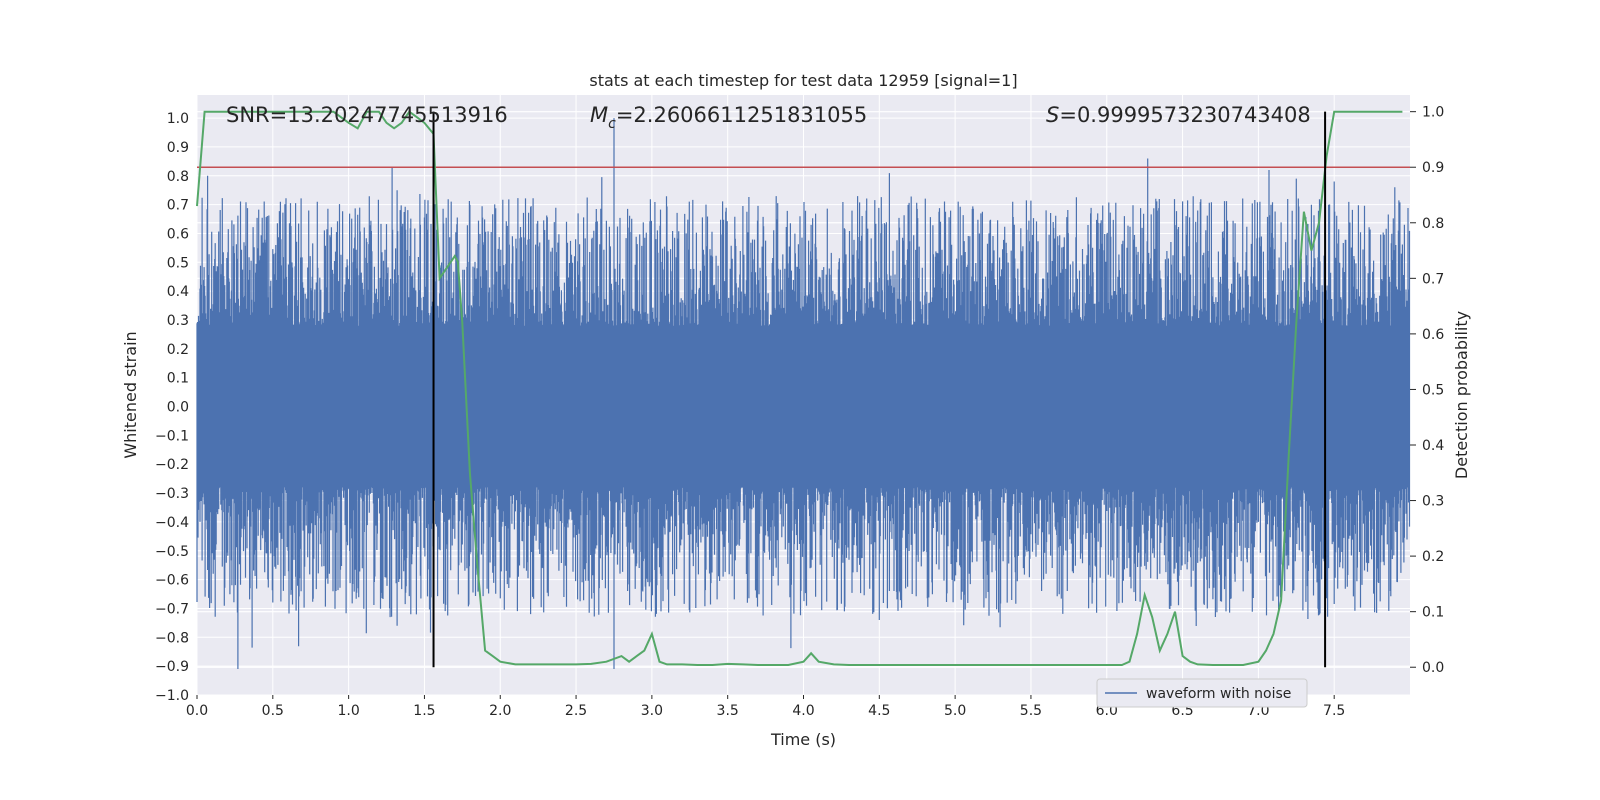 The height and width of the screenshot is (800, 1600). Describe the element at coordinates (178, 263) in the screenshot. I see `y-left-tick-label: 0.5` at that location.